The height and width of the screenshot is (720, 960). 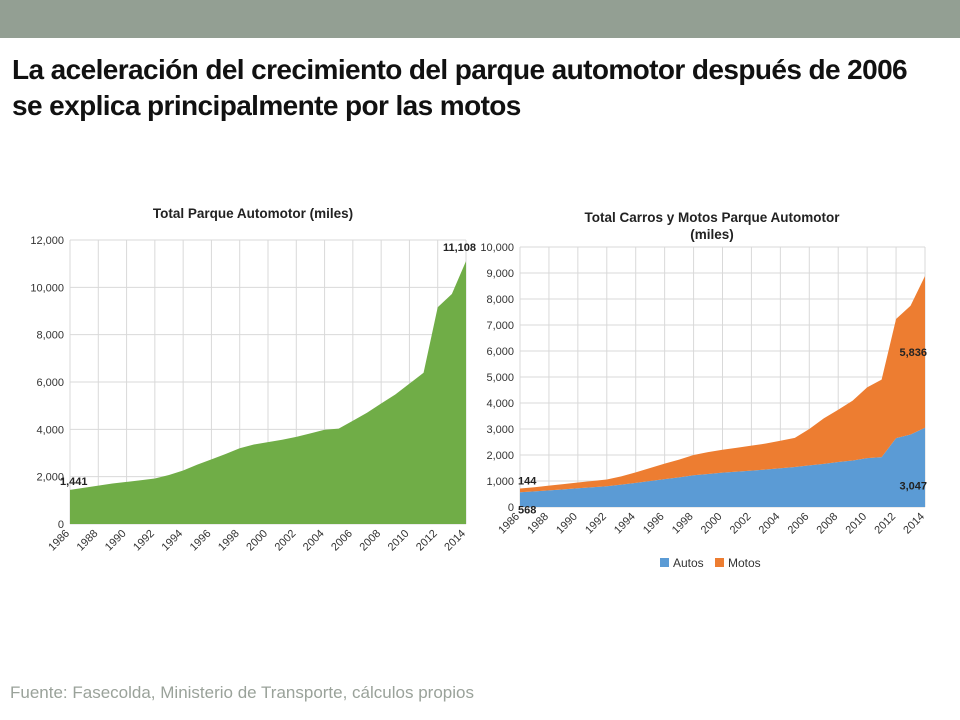 What do you see at coordinates (459, 248) in the screenshot?
I see `data-label: 11,108` at bounding box center [459, 248].